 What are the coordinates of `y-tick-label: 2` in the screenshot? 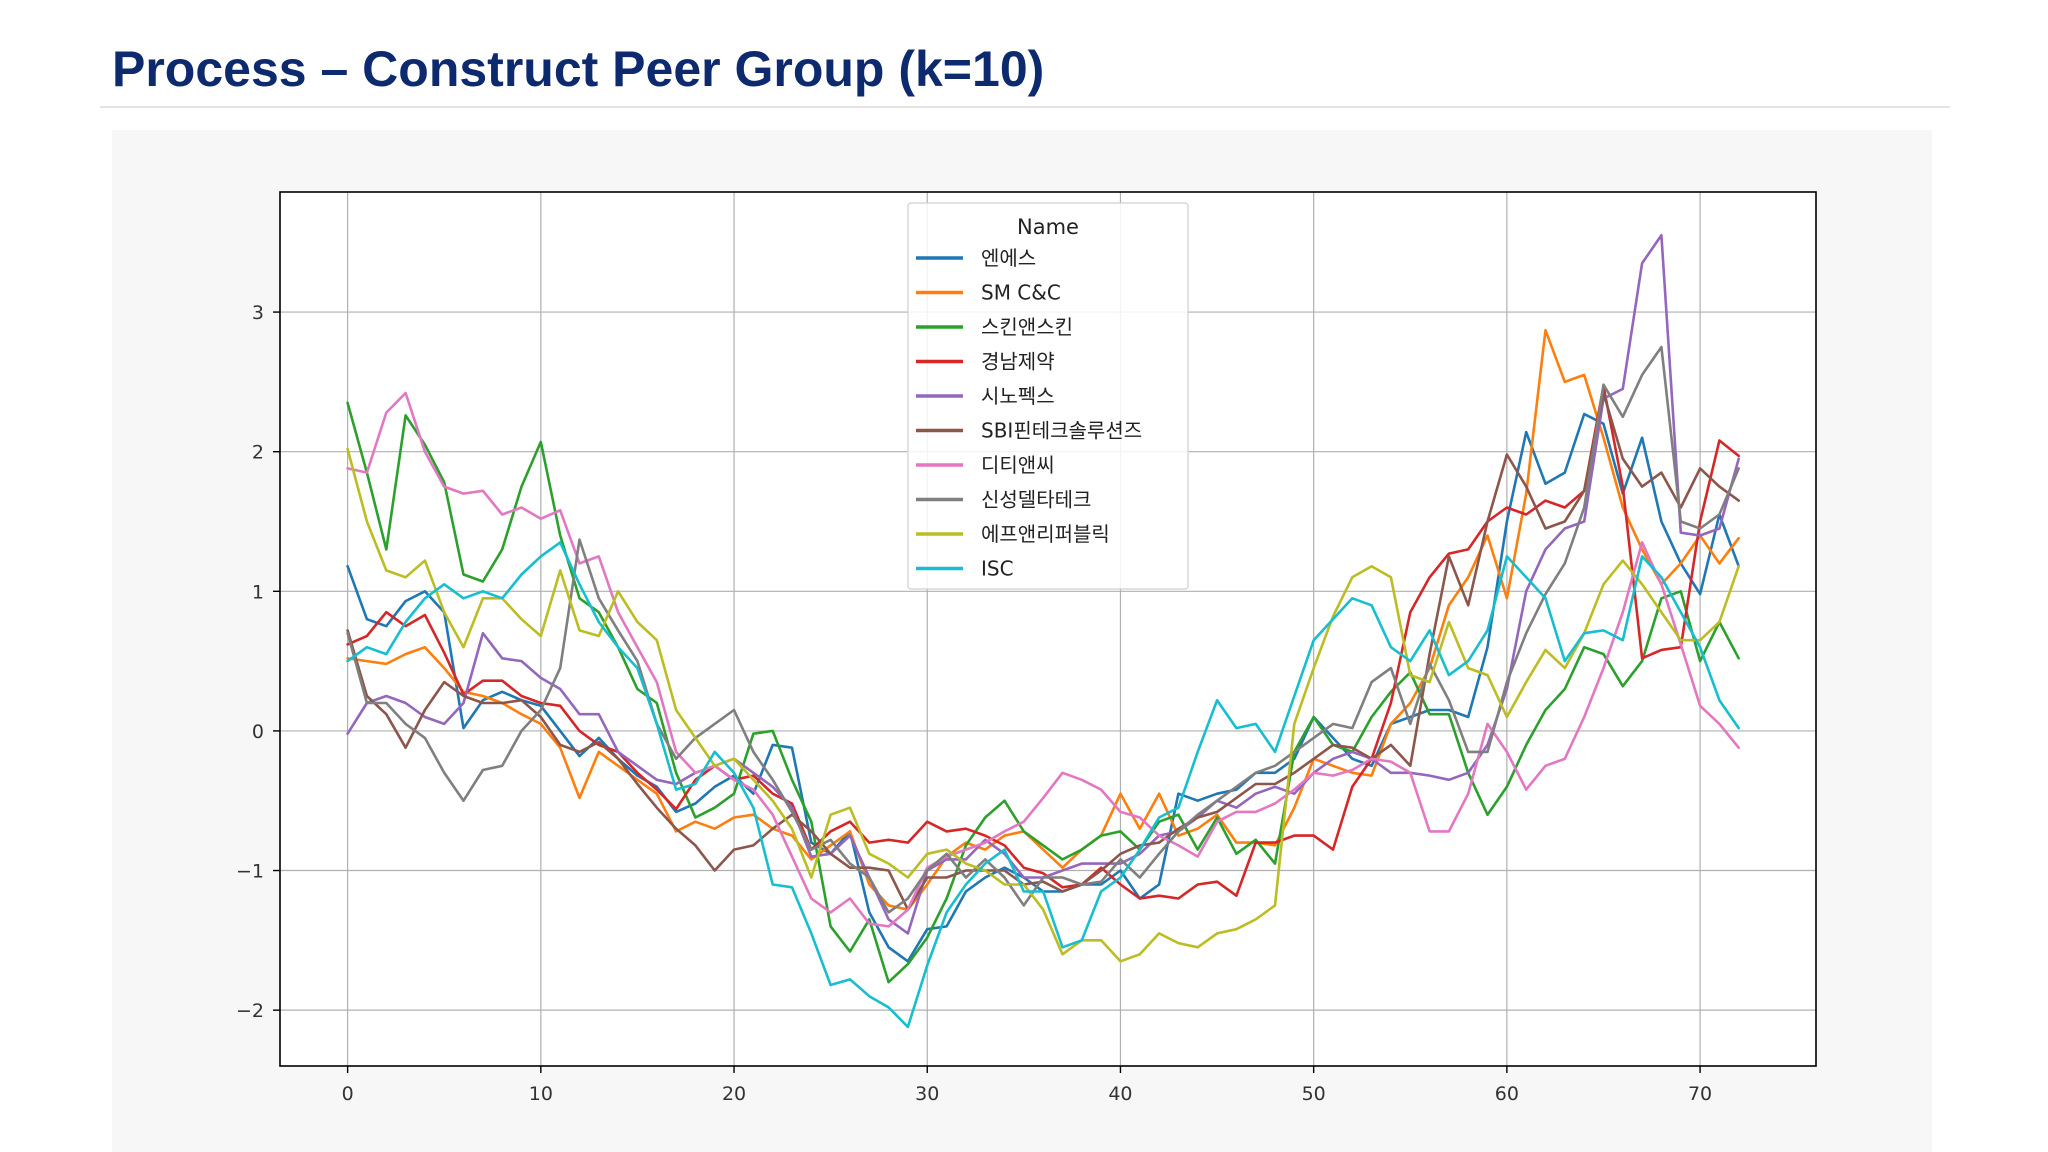 It's located at (258, 453).